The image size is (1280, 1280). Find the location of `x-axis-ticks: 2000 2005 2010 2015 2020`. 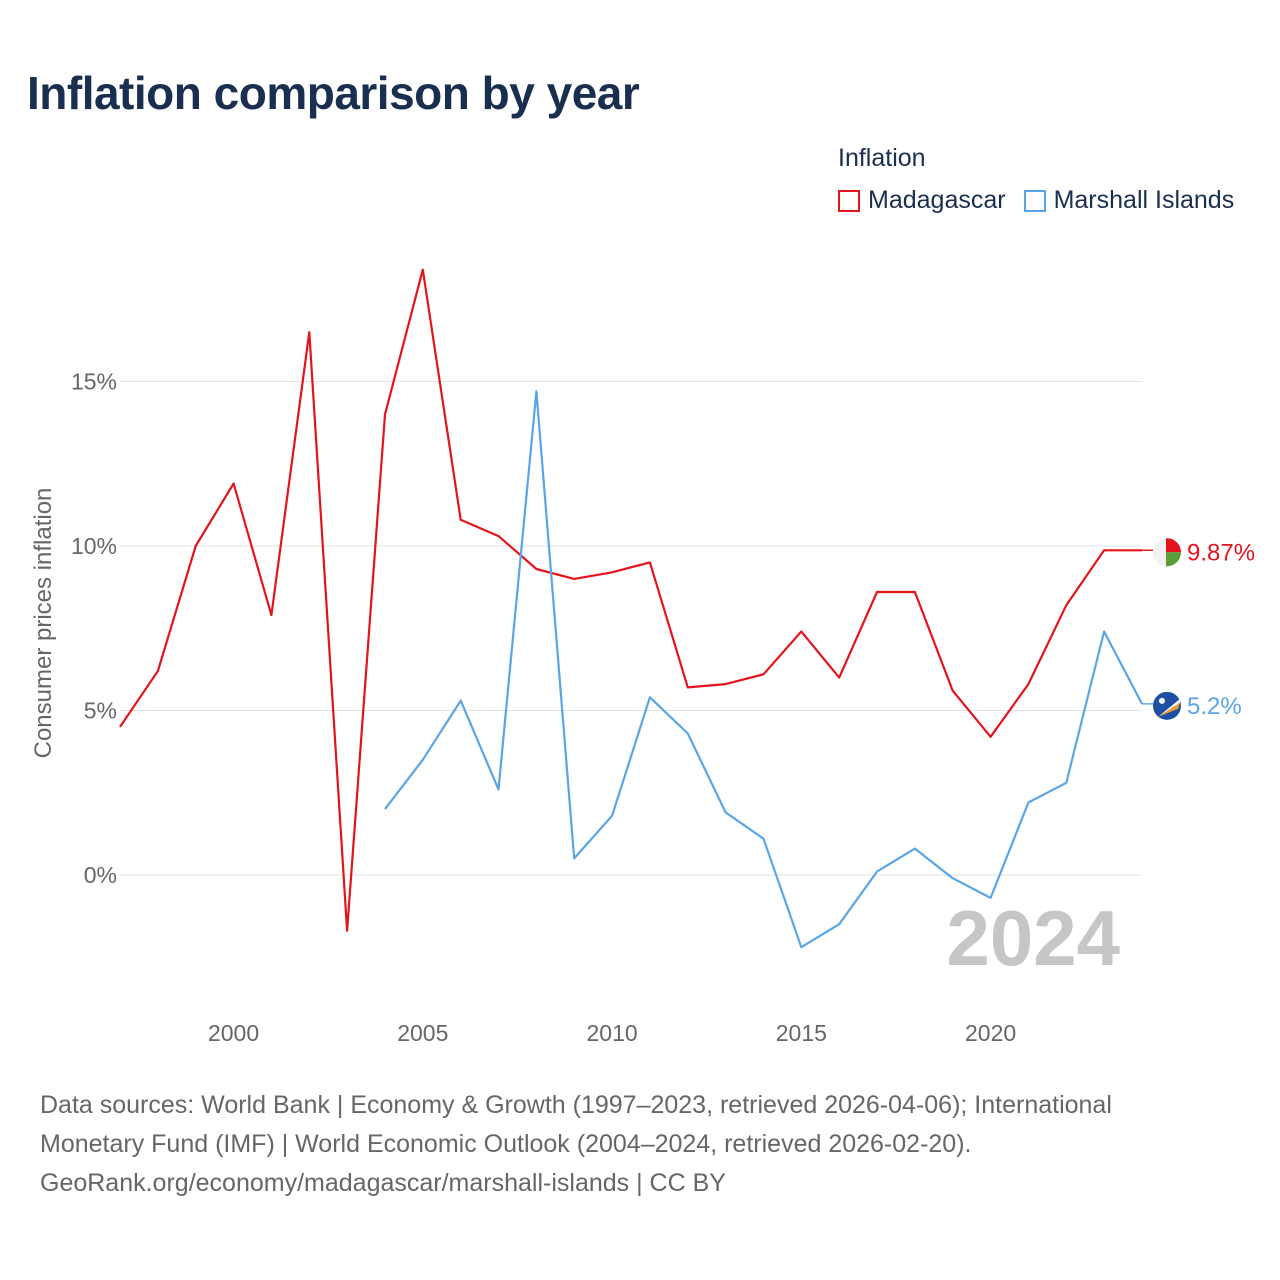

x-axis-ticks: 2000 2005 2010 2015 2020 is located at coordinates (612, 1033).